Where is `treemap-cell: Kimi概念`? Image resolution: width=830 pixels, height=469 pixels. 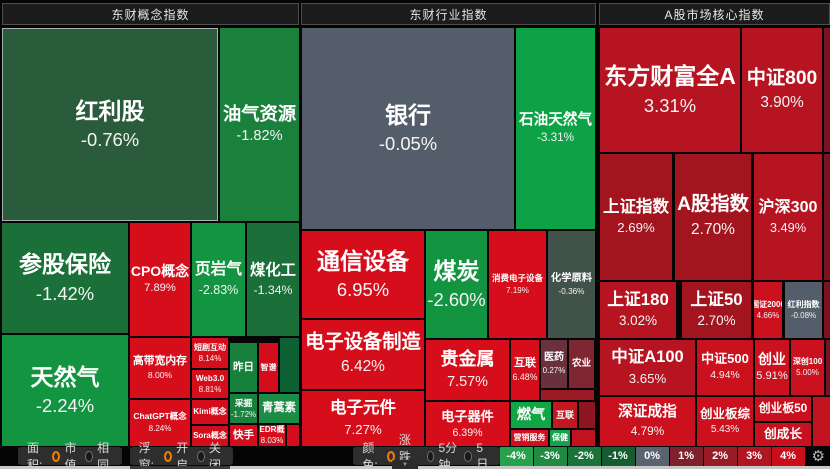
treemap-cell: Kimi概念 is located at coordinates (210, 412).